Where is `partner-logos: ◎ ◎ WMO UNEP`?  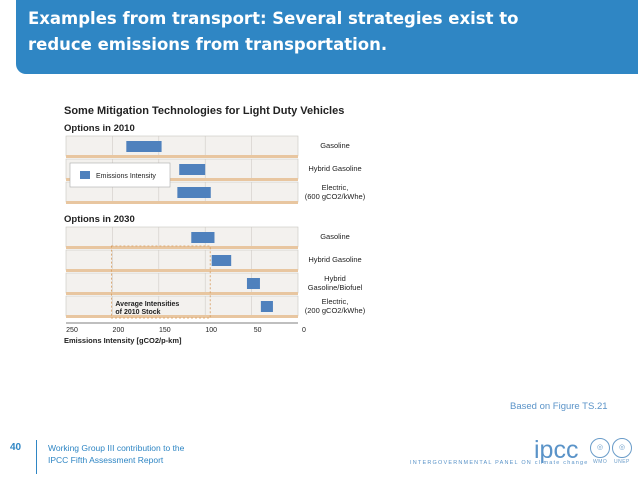 partner-logos: ◎ ◎ WMO UNEP is located at coordinates (611, 453).